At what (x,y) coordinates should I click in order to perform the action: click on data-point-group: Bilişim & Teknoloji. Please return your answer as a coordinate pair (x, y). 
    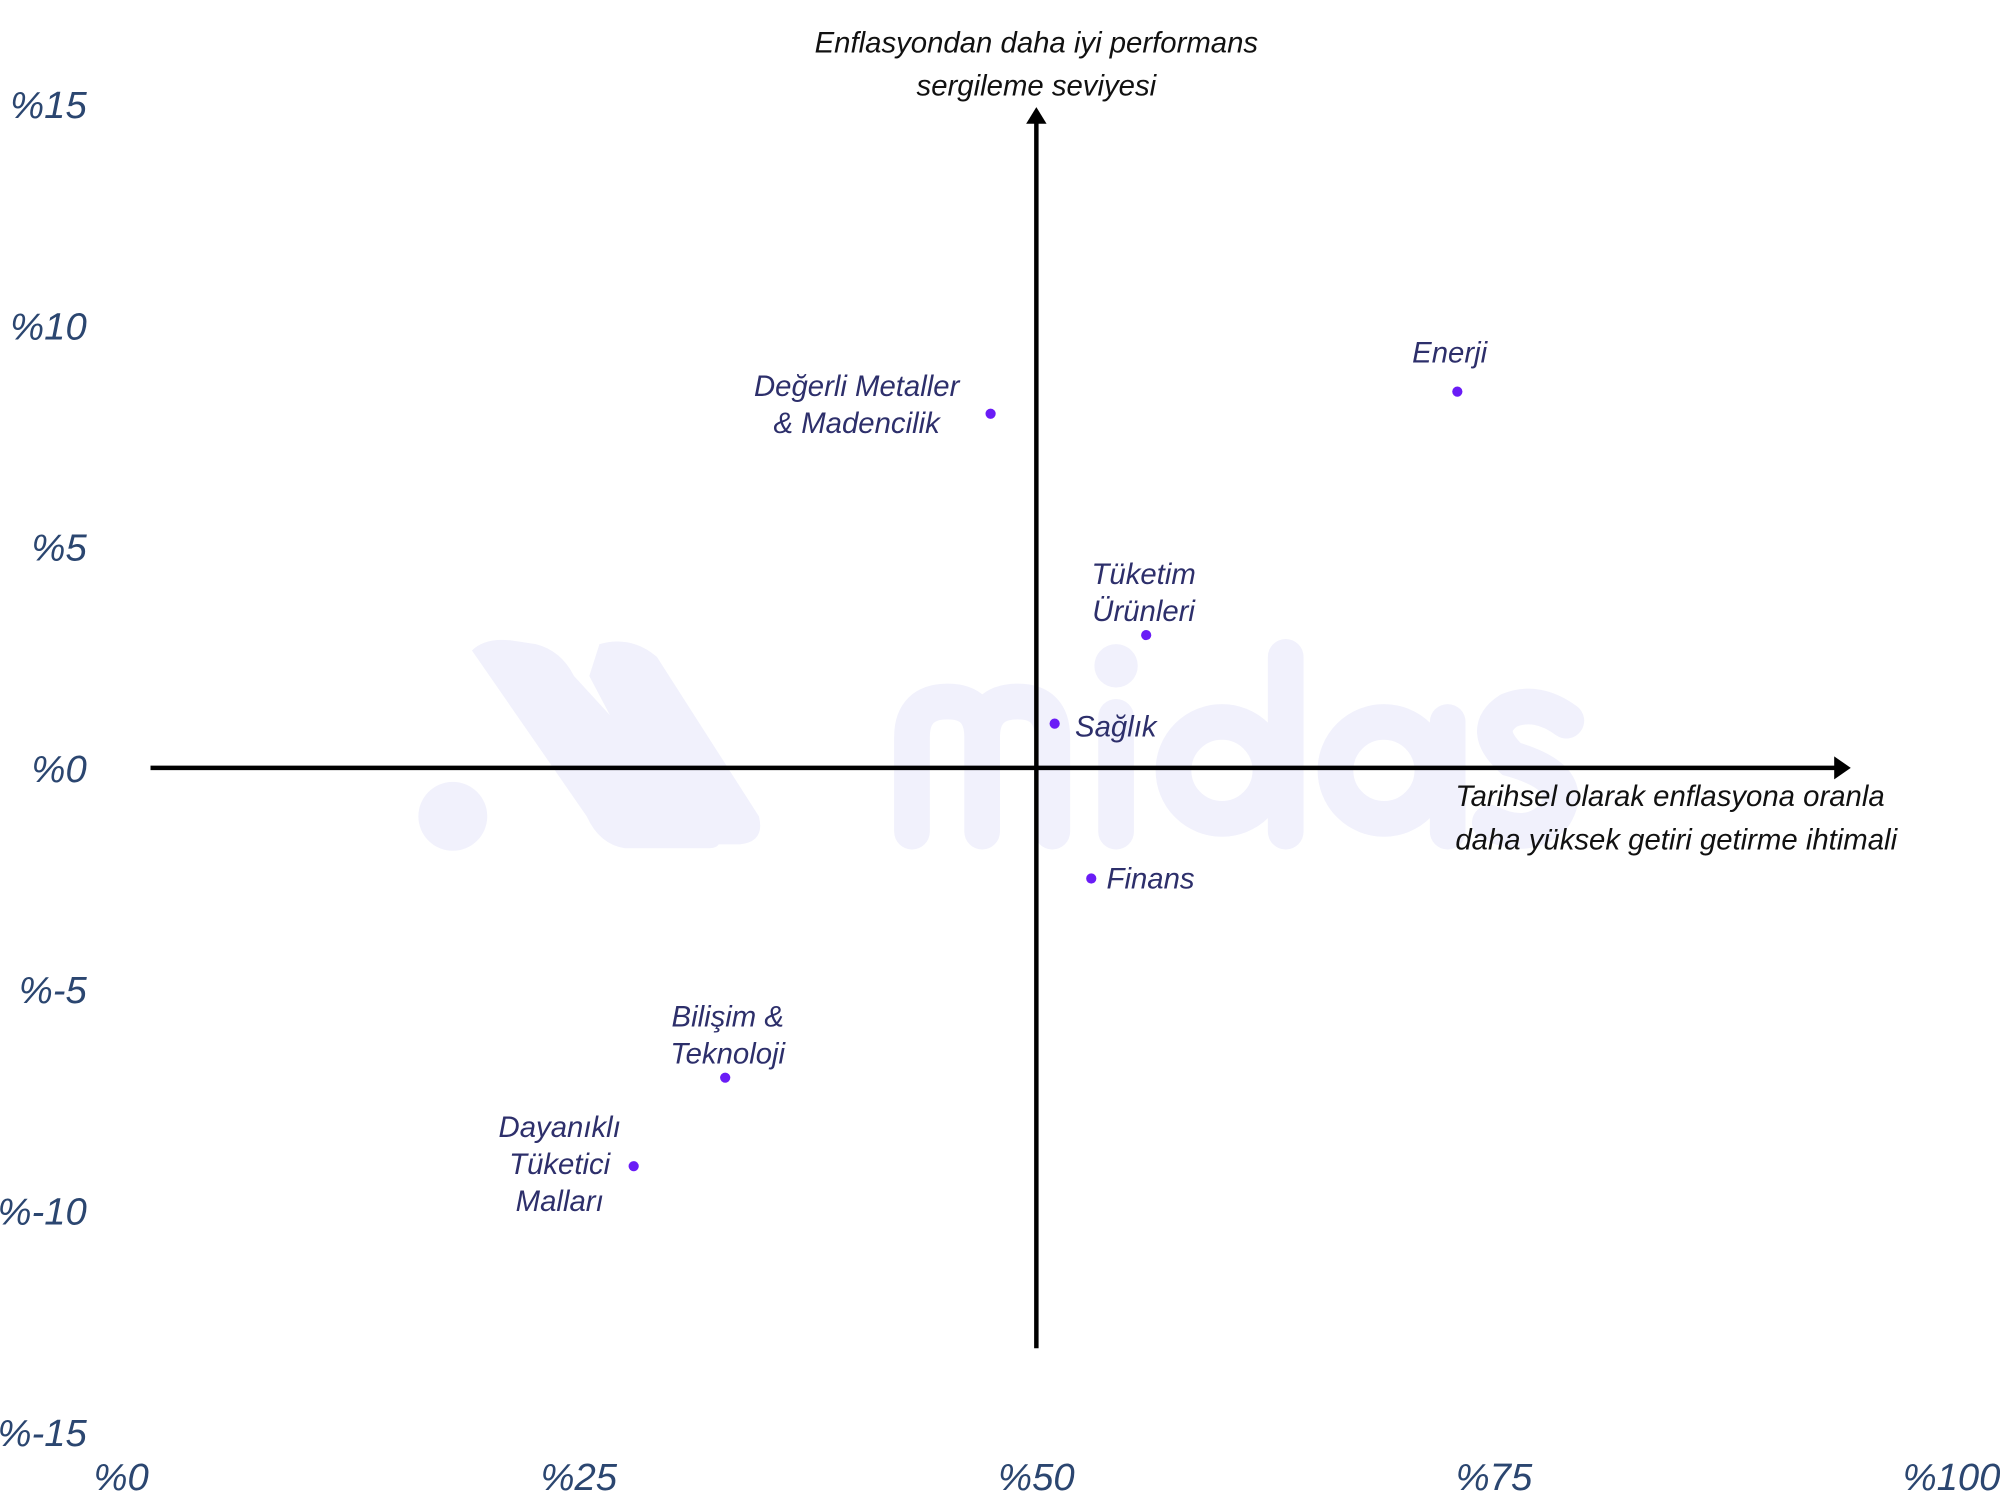
    Looking at the image, I should click on (728, 1042).